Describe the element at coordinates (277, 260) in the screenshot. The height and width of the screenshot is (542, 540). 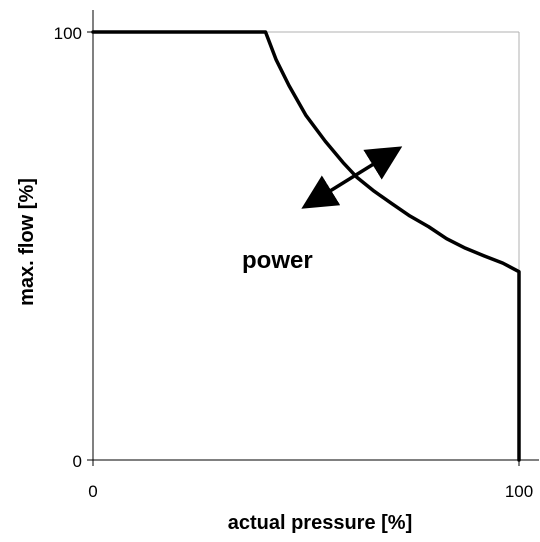
I see `power-annotation-label: power` at that location.